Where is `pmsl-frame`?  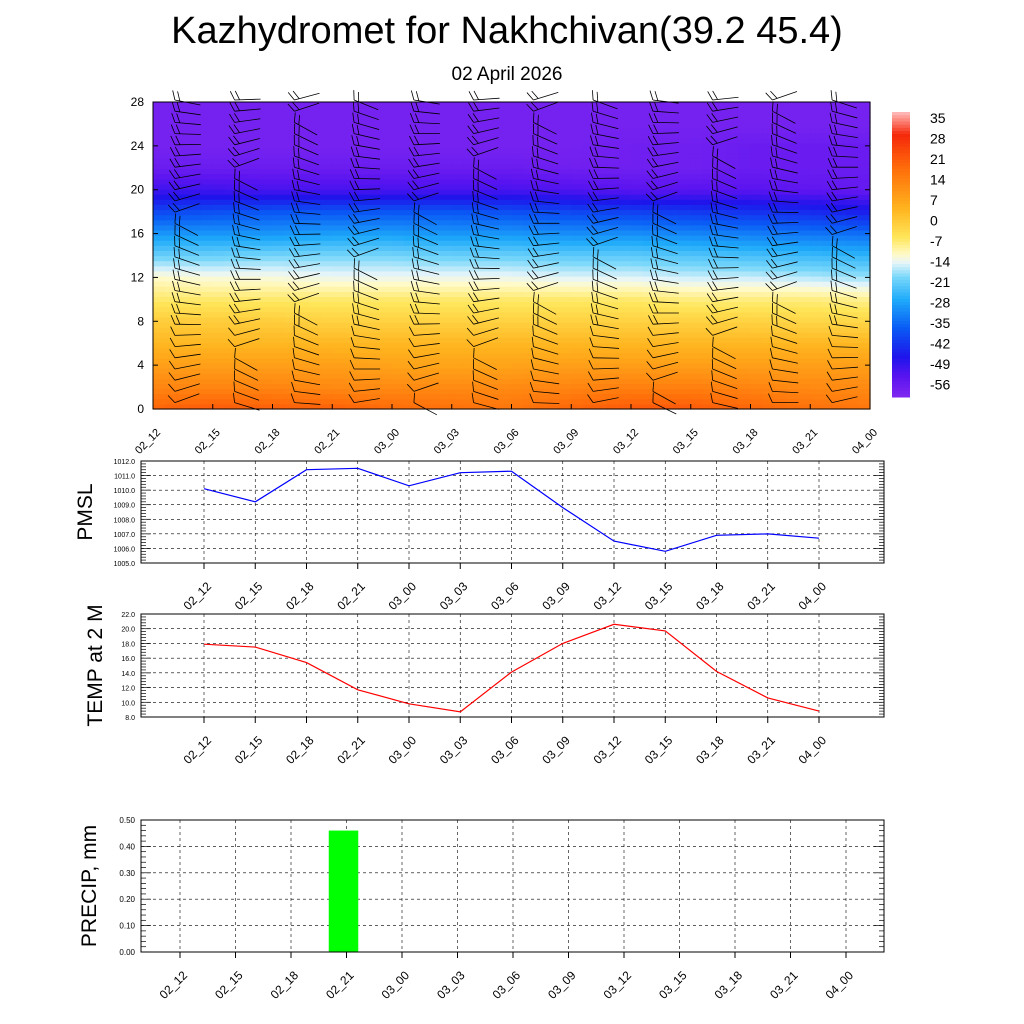
pmsl-frame is located at coordinates (512, 512).